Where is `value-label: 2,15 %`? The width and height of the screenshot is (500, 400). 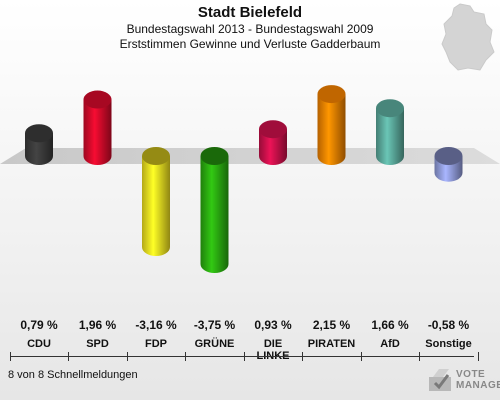 value-label: 2,15 % is located at coordinates (331, 325).